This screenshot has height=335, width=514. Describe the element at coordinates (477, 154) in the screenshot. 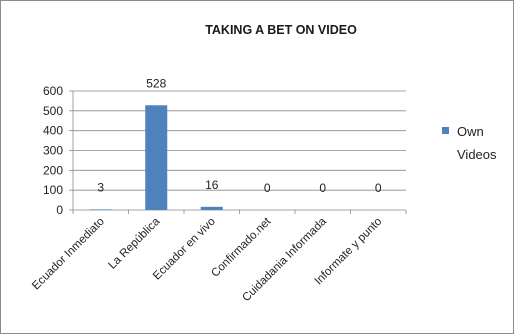

I see `legend-label-line2: Videos` at that location.